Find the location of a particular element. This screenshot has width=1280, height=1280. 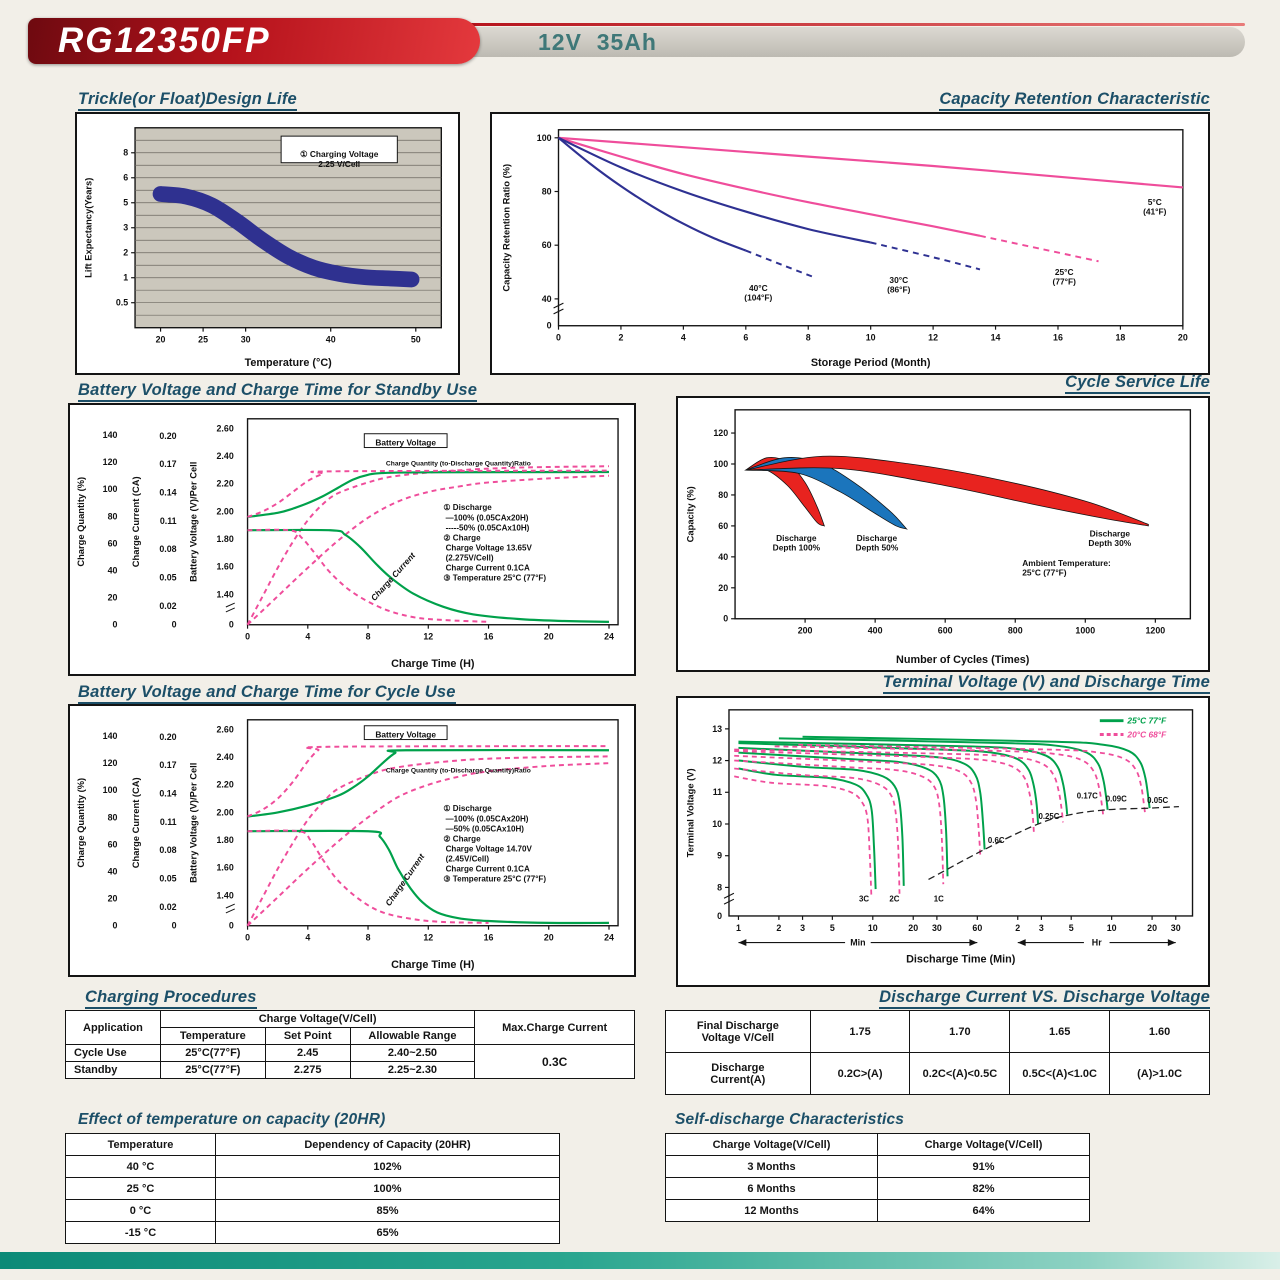

x-tick-label: 16 is located at coordinates (1058, 338).